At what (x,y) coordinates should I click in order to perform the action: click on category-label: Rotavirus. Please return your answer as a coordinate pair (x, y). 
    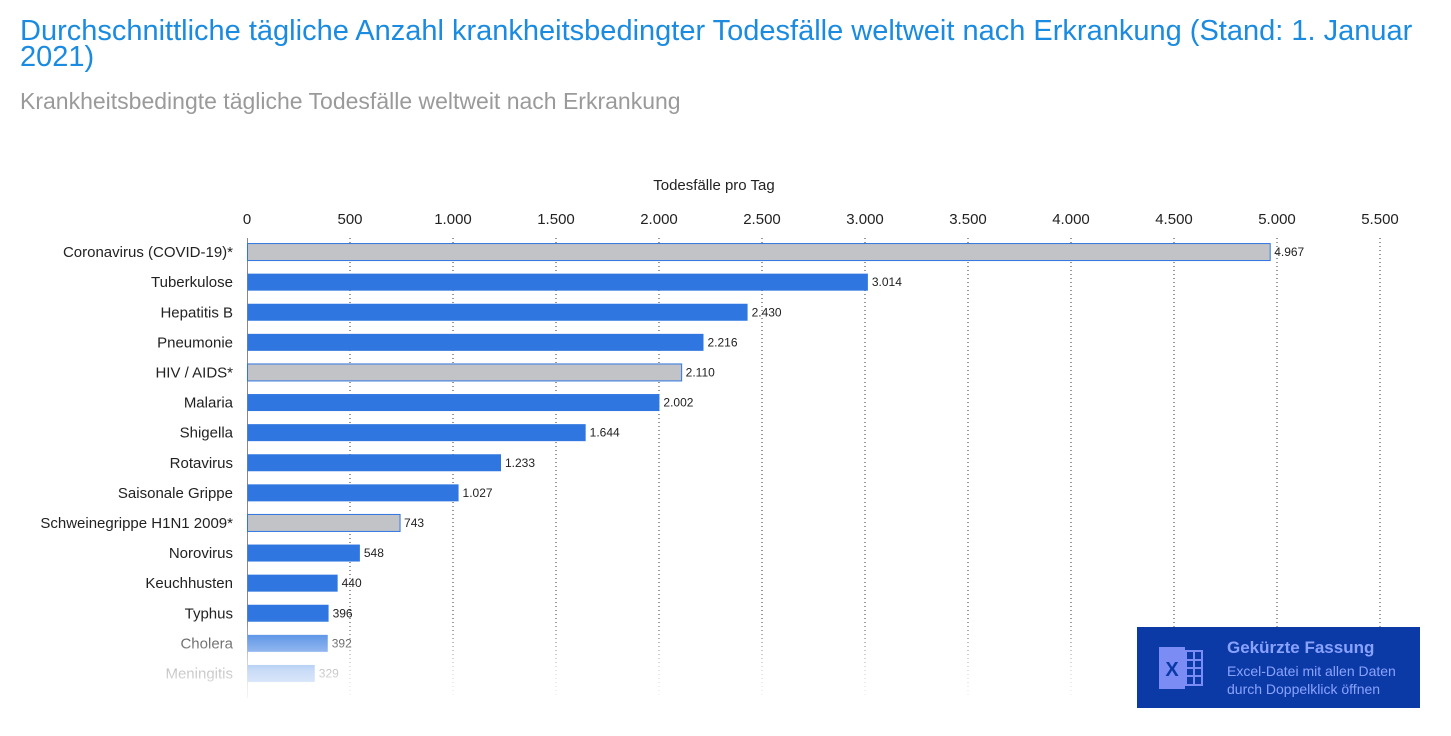
    Looking at the image, I should click on (201, 463).